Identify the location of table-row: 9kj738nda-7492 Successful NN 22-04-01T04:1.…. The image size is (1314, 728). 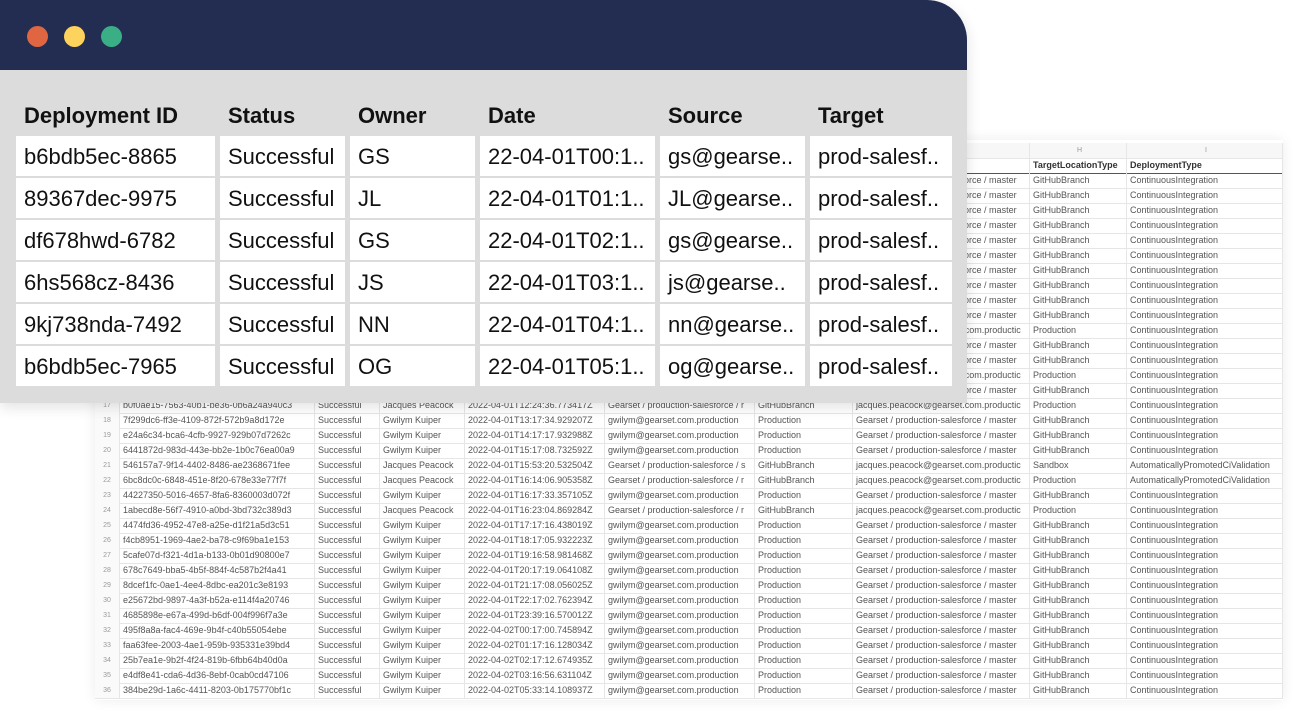
(486, 325).